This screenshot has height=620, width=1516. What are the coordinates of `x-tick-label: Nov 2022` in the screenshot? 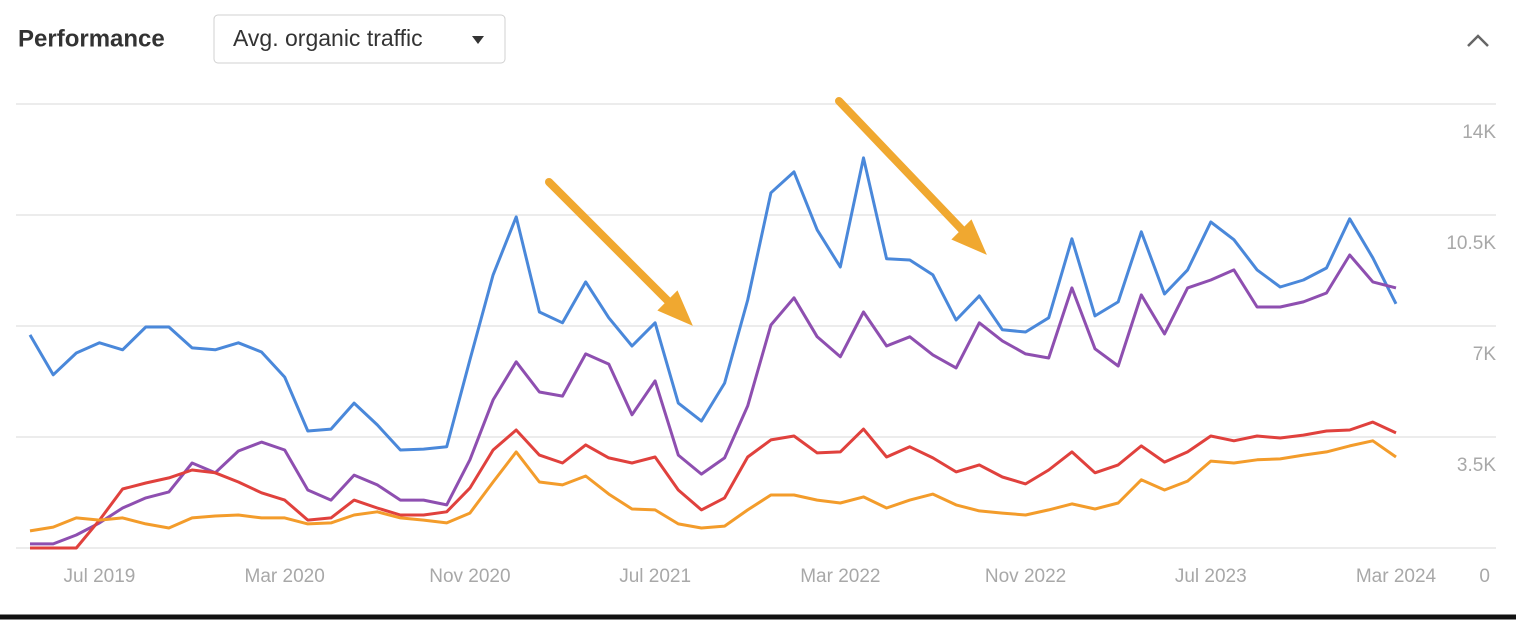 It's located at (1025, 576).